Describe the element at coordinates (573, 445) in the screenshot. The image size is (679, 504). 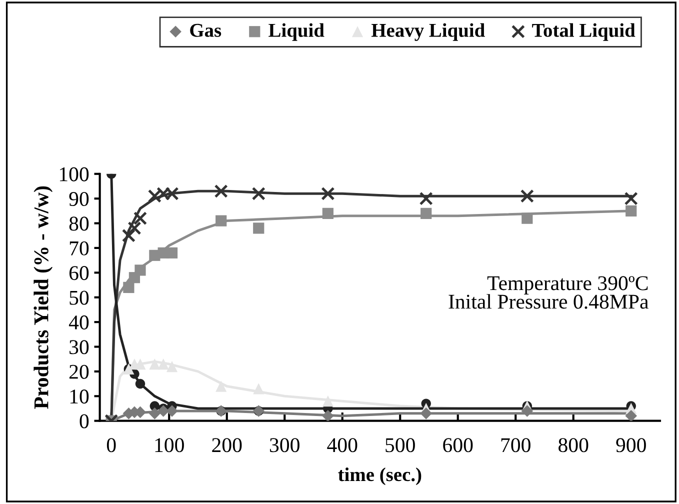
I see `x-tick-label: 800` at that location.